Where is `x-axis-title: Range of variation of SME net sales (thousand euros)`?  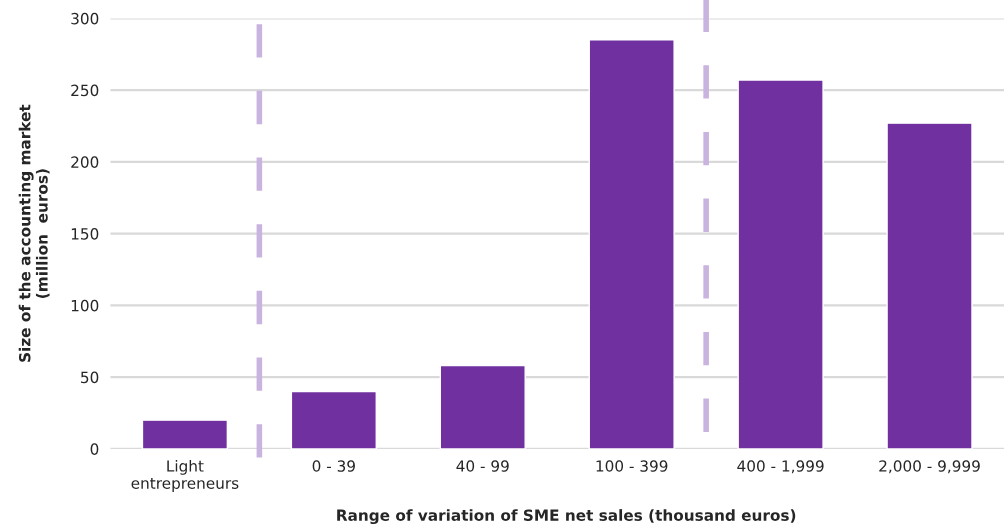 x-axis-title: Range of variation of SME net sales (thousand euros) is located at coordinates (566, 517).